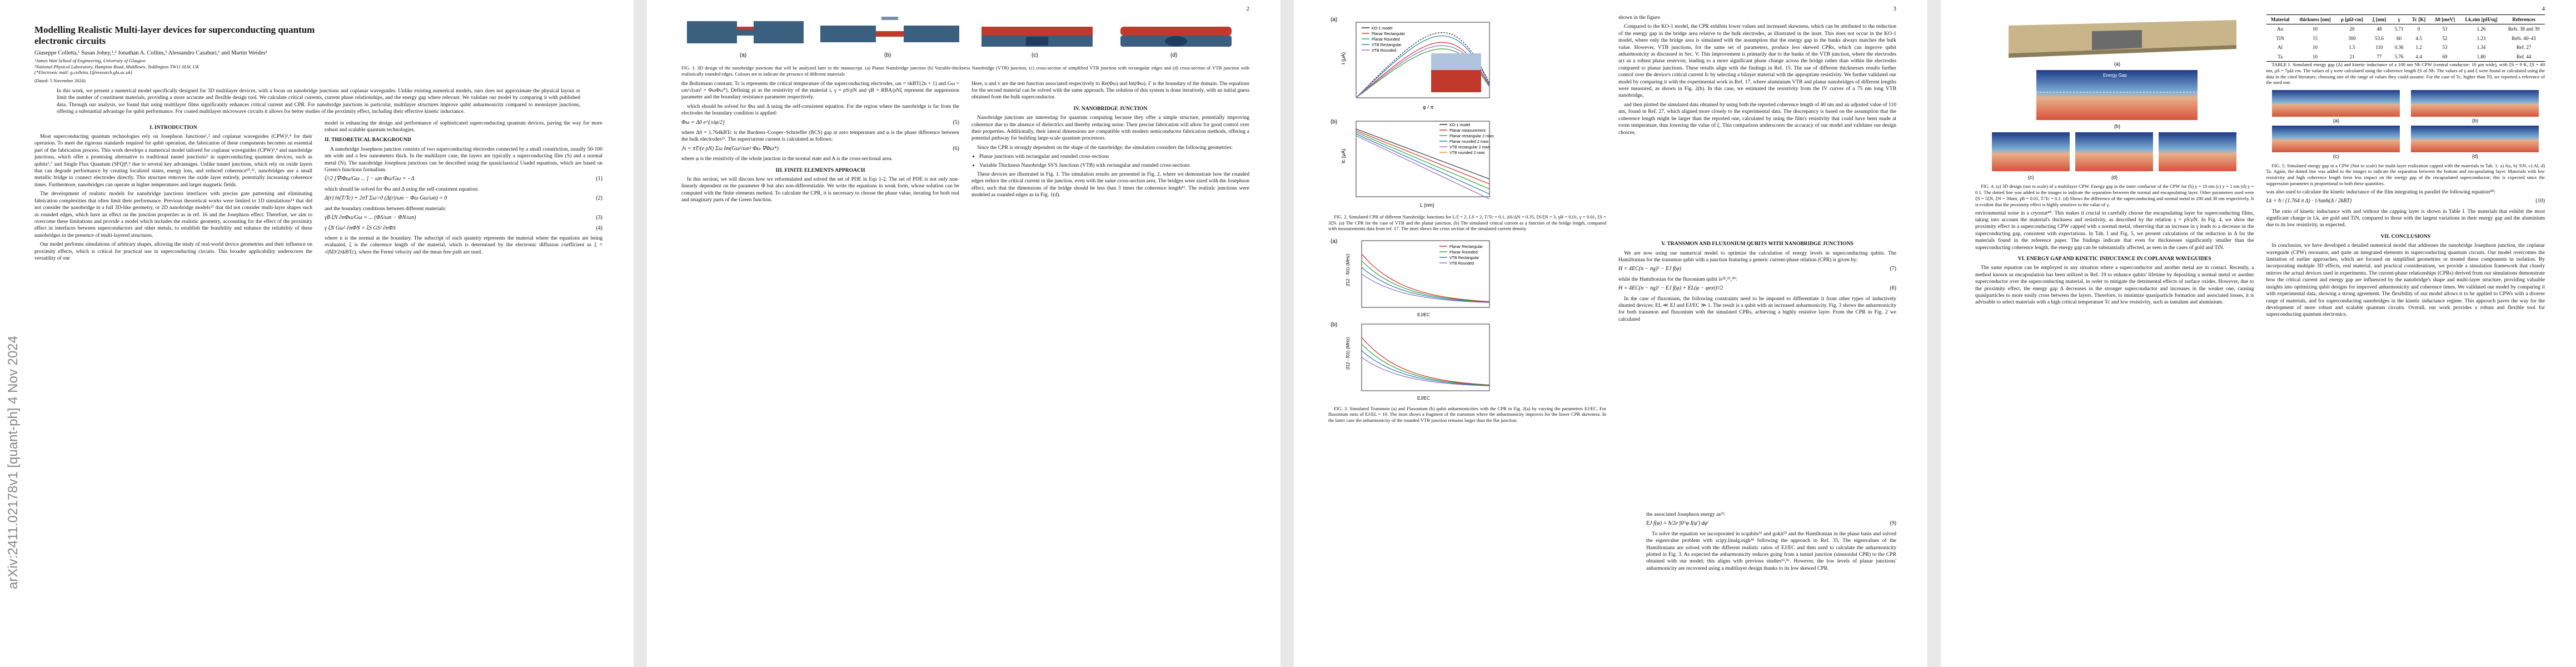 Image resolution: width=2576 pixels, height=667 pixels. Describe the element at coordinates (2379, 29) in the screenshot. I see `table-cell: 48` at that location.